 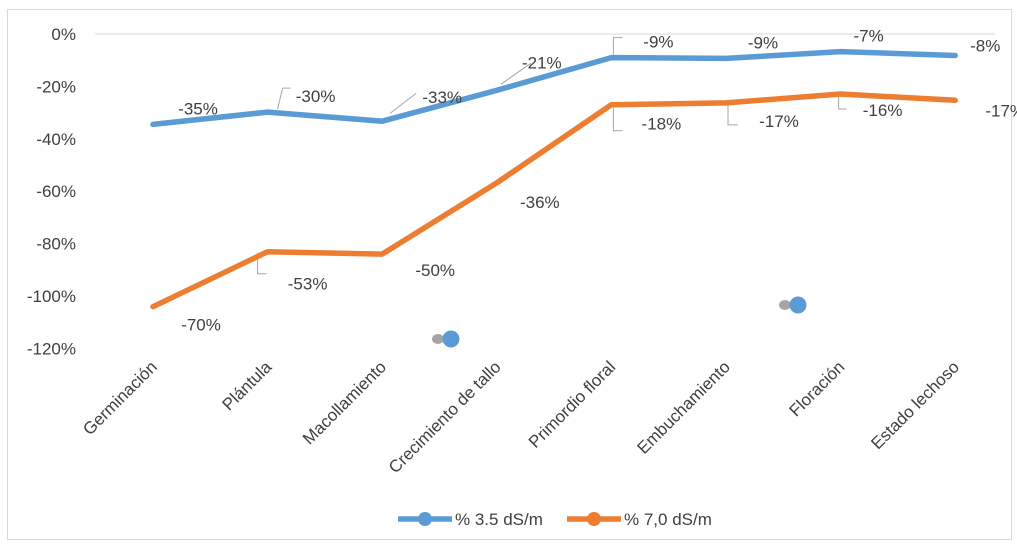 I want to click on data-label: -70%, so click(x=201, y=325).